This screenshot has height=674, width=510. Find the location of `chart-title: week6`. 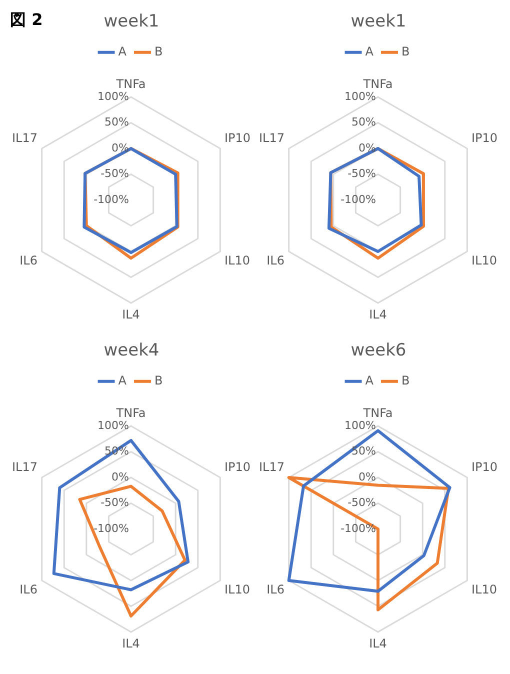

chart-title: week6 is located at coordinates (378, 350).